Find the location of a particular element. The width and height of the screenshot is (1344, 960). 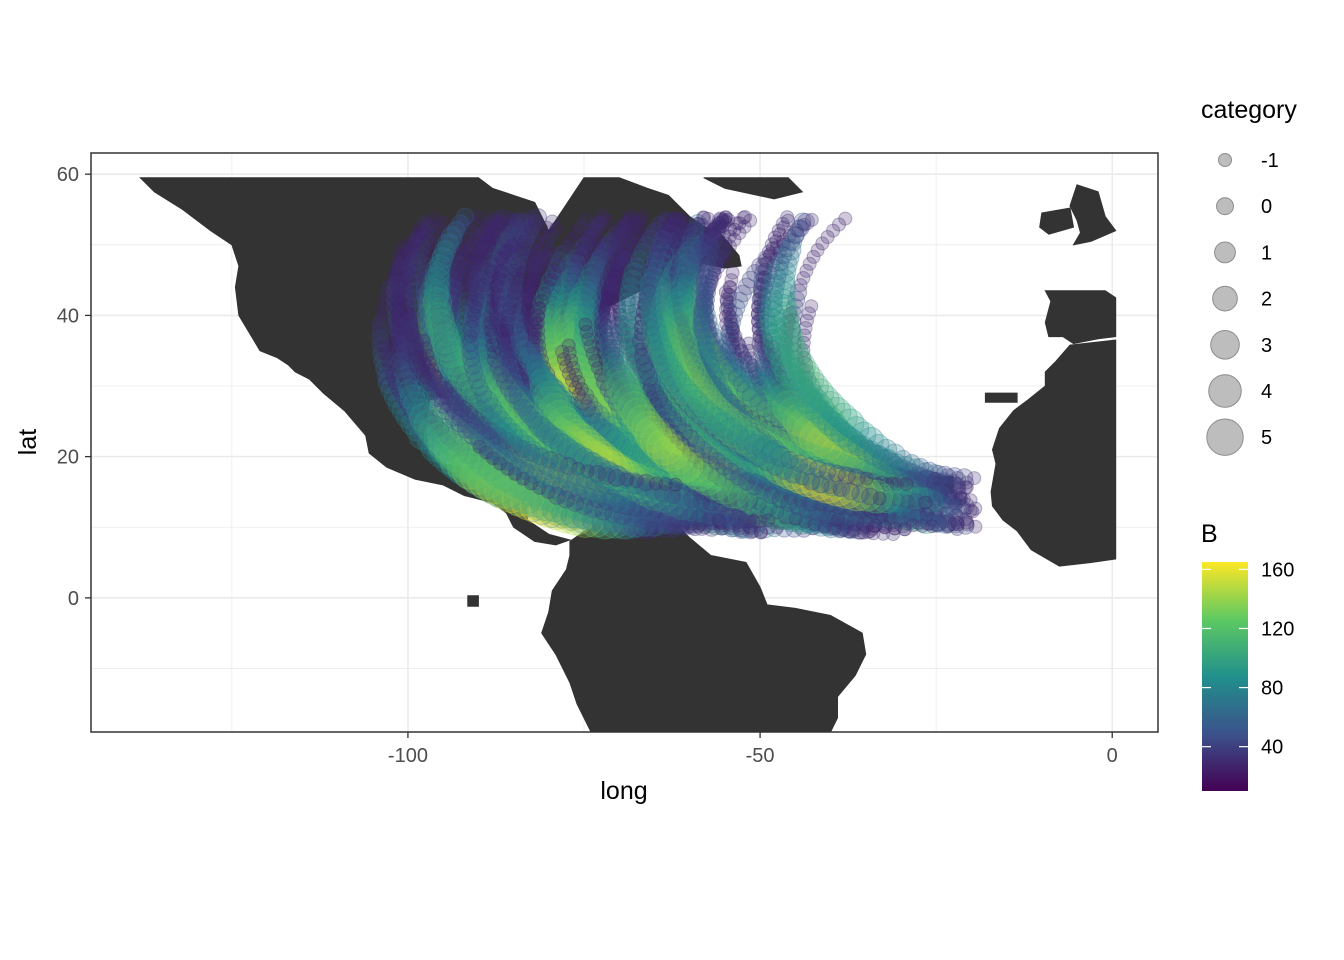

land-yucatan is located at coordinates (486, 465).